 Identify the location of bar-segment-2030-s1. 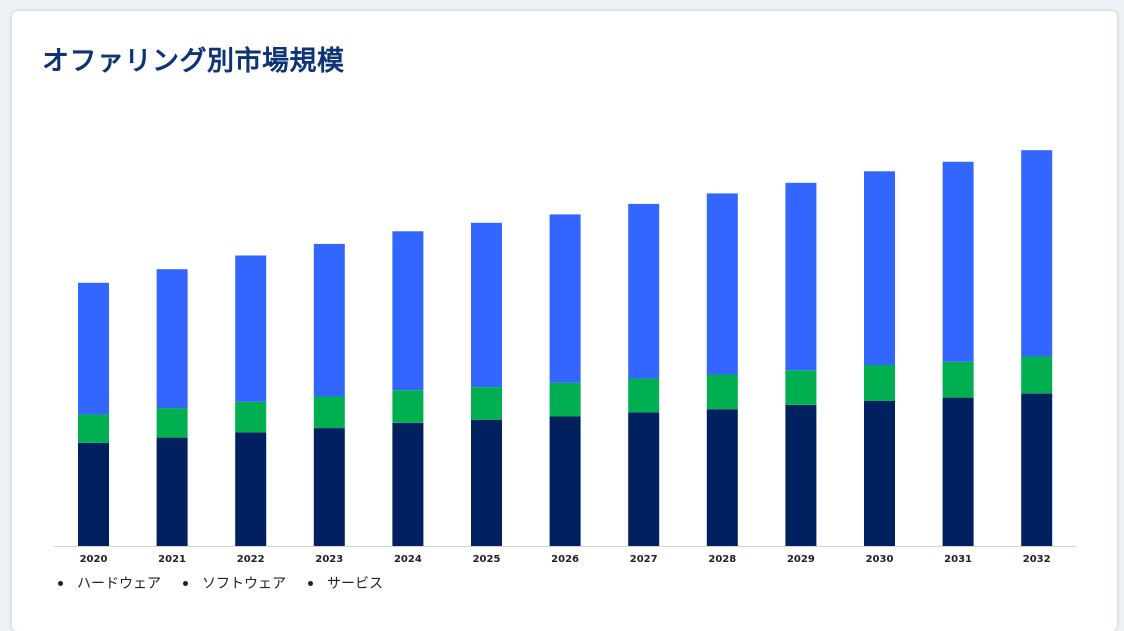
(879, 382).